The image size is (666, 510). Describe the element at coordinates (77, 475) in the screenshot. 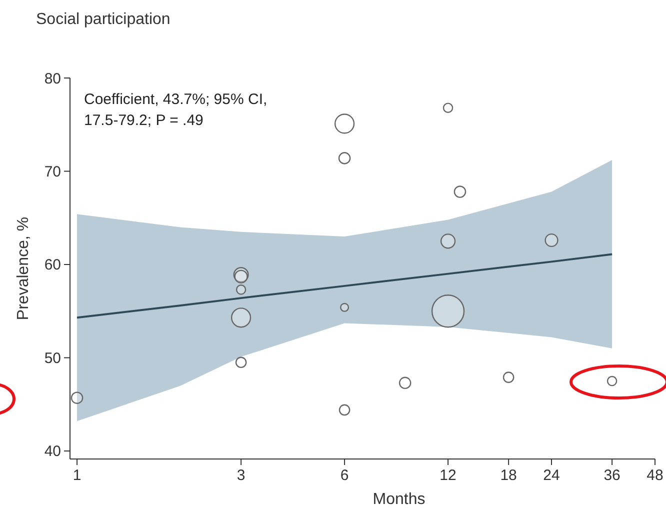

I see `x-tick-label: 1` at that location.